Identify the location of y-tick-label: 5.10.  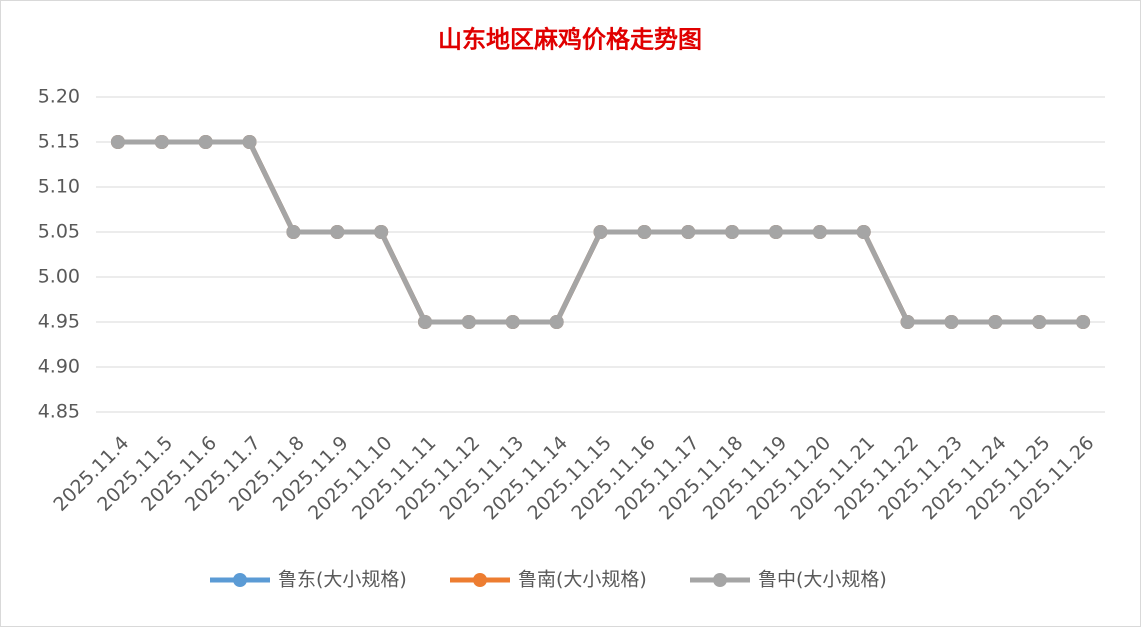
(59, 187).